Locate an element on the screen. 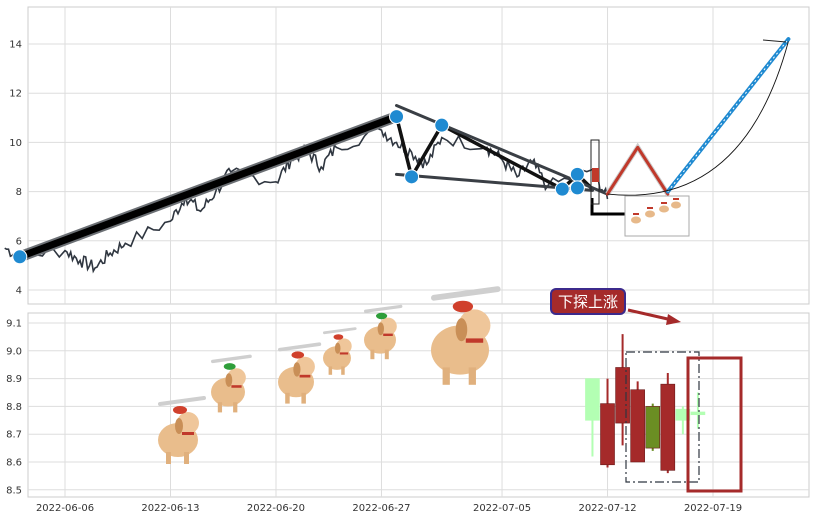 The image size is (816, 520). upper-y-tick-4: 12 is located at coordinates (15, 94).